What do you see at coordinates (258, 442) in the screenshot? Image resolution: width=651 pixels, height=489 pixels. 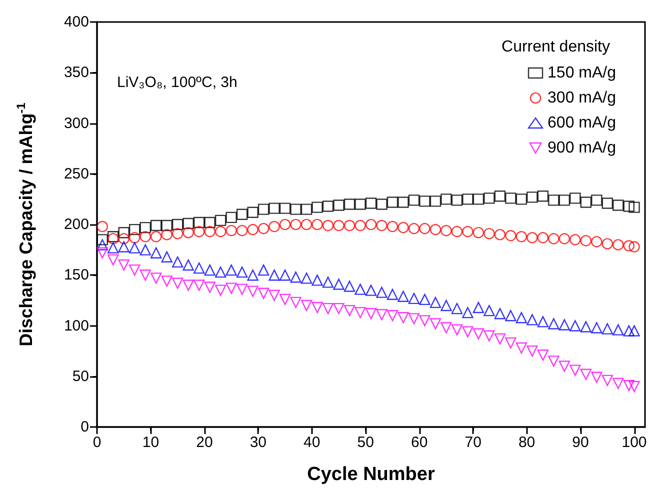 I see `x-tick-label: 30` at bounding box center [258, 442].